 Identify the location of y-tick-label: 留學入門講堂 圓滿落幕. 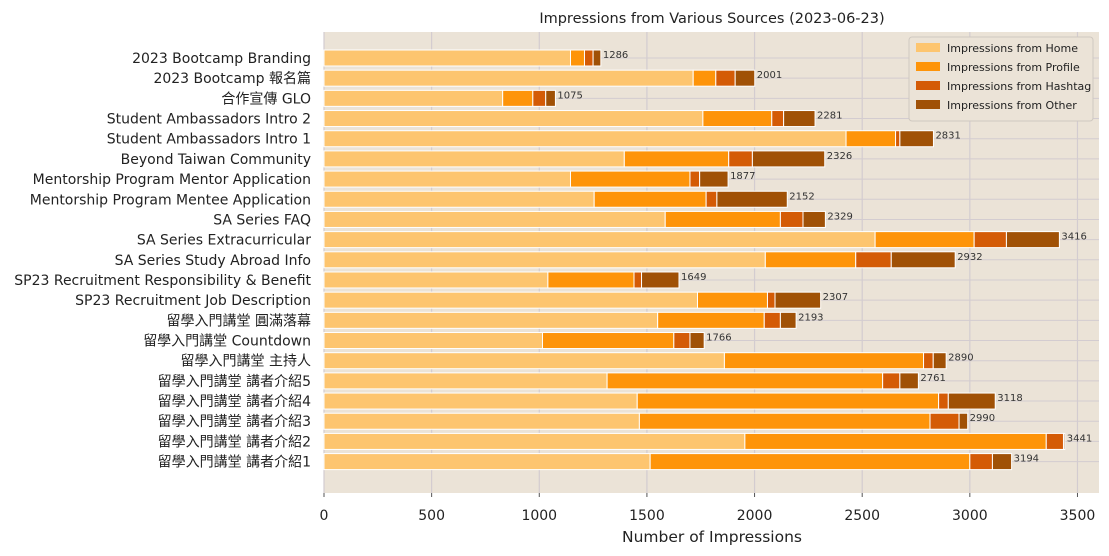
(239, 321).